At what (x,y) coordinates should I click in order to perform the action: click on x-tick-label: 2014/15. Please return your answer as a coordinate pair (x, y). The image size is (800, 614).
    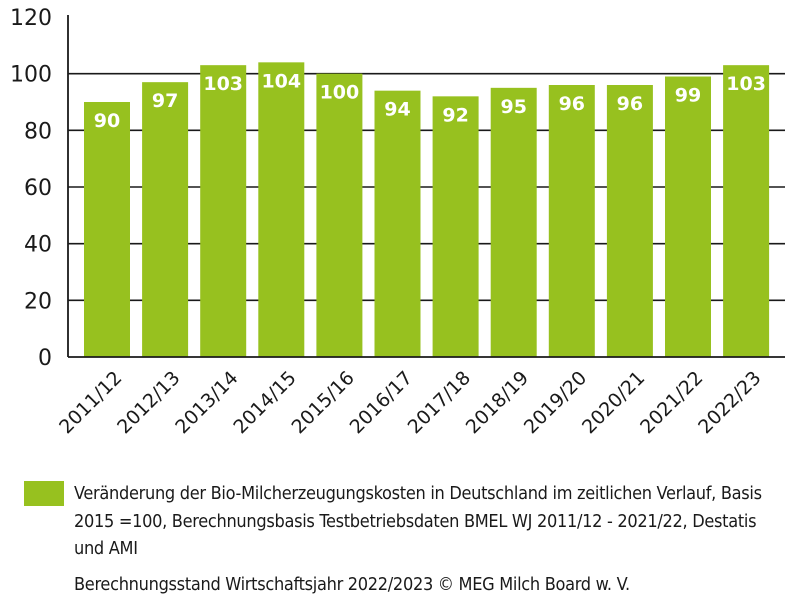
    Looking at the image, I should click on (264, 402).